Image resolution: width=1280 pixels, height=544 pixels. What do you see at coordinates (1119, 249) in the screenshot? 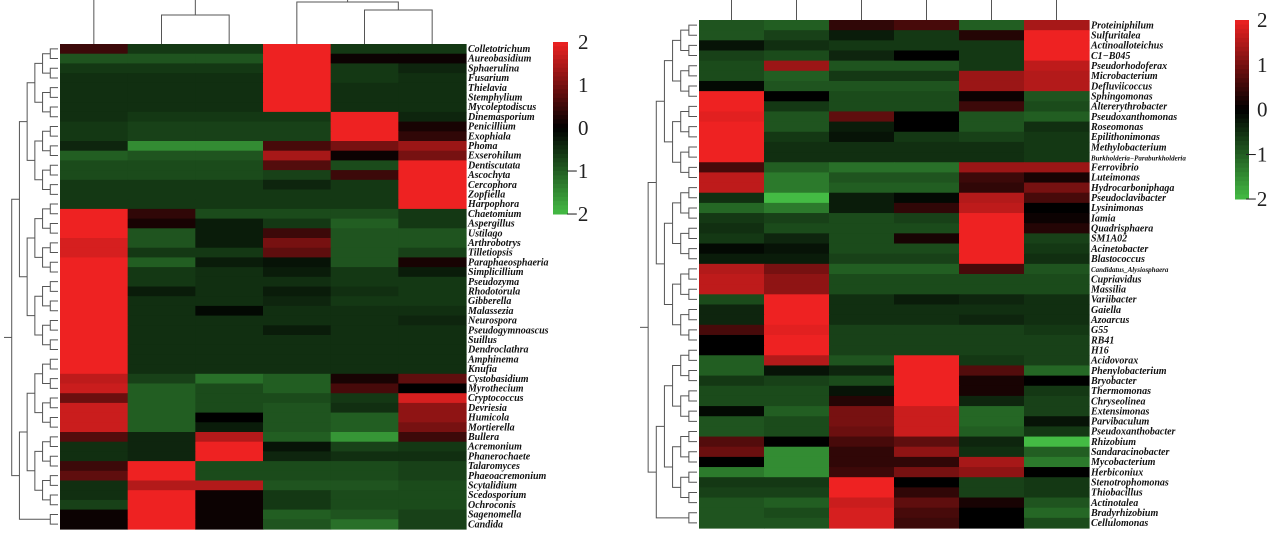
I see `row-label: Acinetobacter` at bounding box center [1119, 249].